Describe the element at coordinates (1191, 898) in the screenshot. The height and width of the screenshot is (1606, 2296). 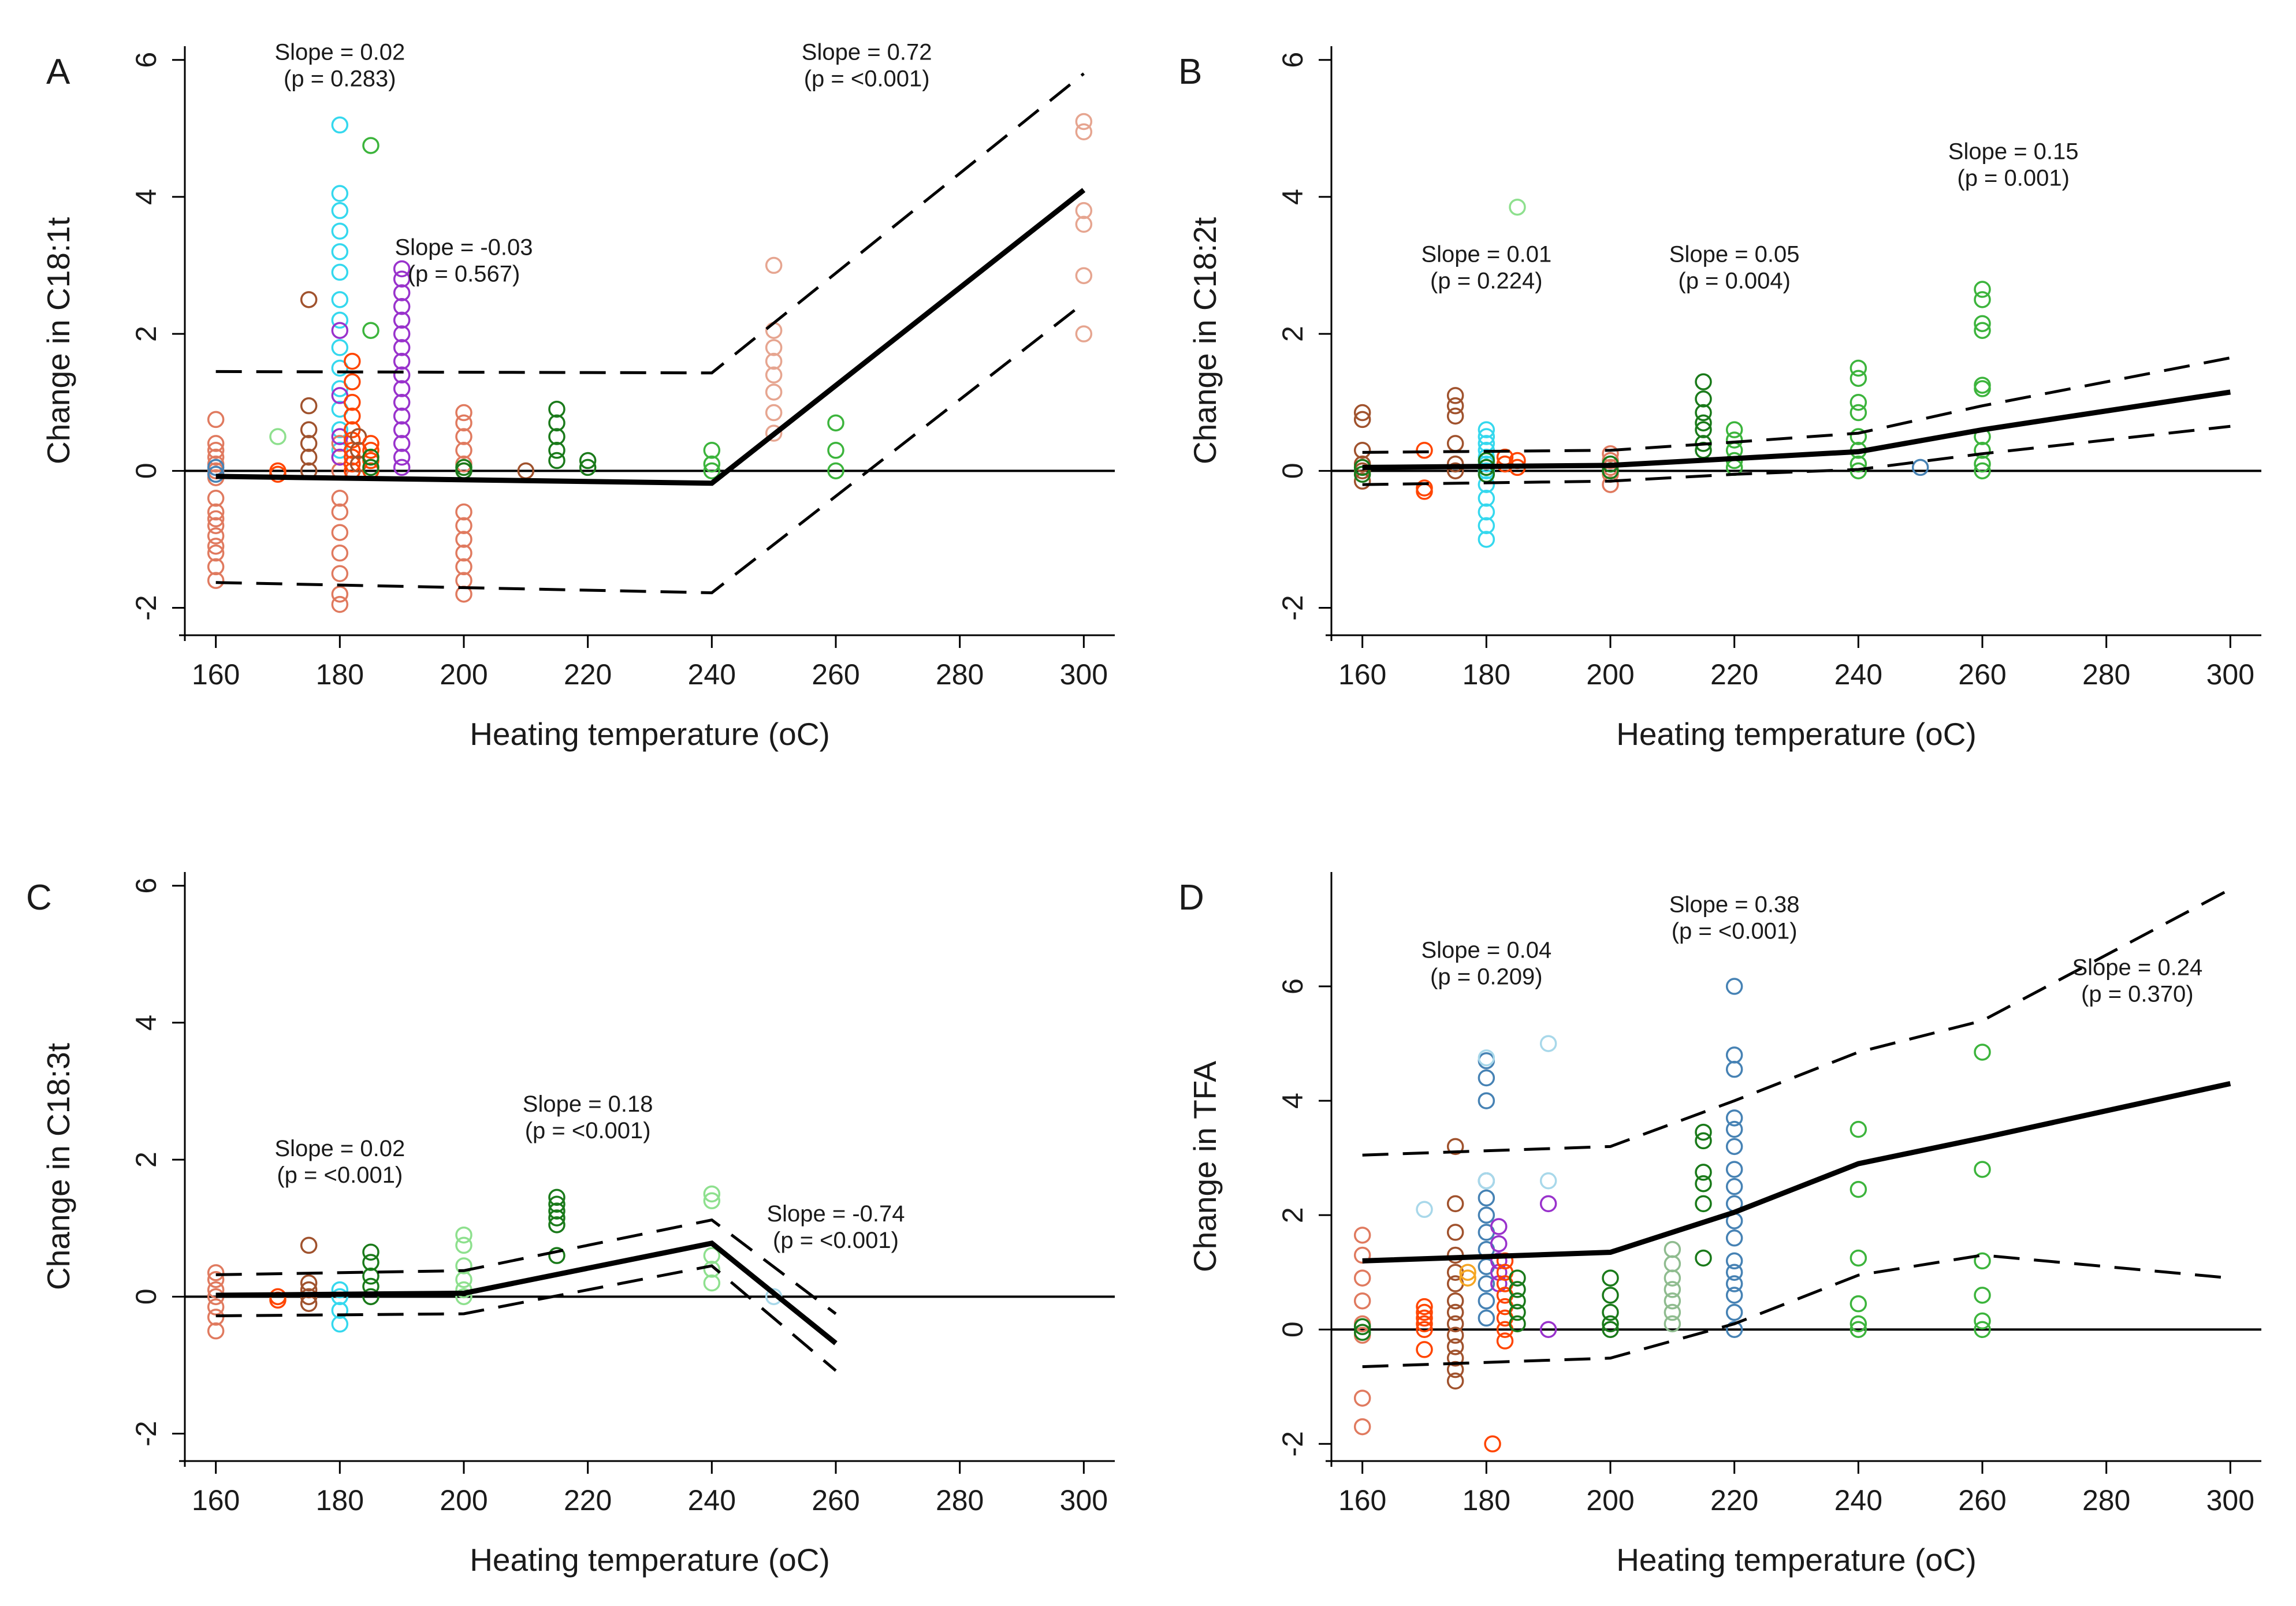
I see `panel-letter: D` at that location.